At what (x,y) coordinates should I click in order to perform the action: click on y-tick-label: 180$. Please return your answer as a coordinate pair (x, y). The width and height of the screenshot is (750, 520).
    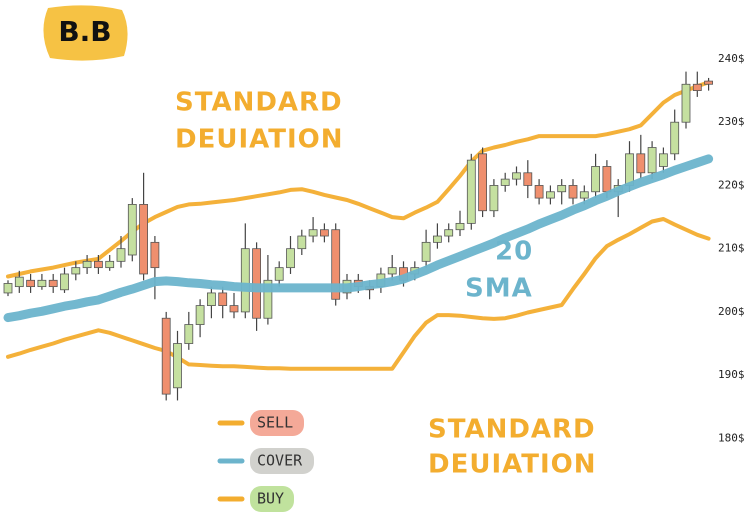
    Looking at the image, I should click on (731, 437).